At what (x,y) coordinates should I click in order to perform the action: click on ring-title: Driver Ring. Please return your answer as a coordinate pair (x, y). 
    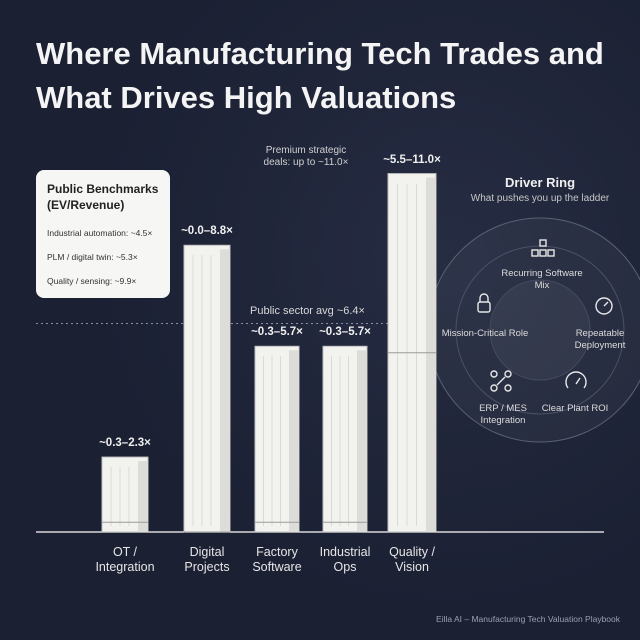
    Looking at the image, I should click on (540, 182).